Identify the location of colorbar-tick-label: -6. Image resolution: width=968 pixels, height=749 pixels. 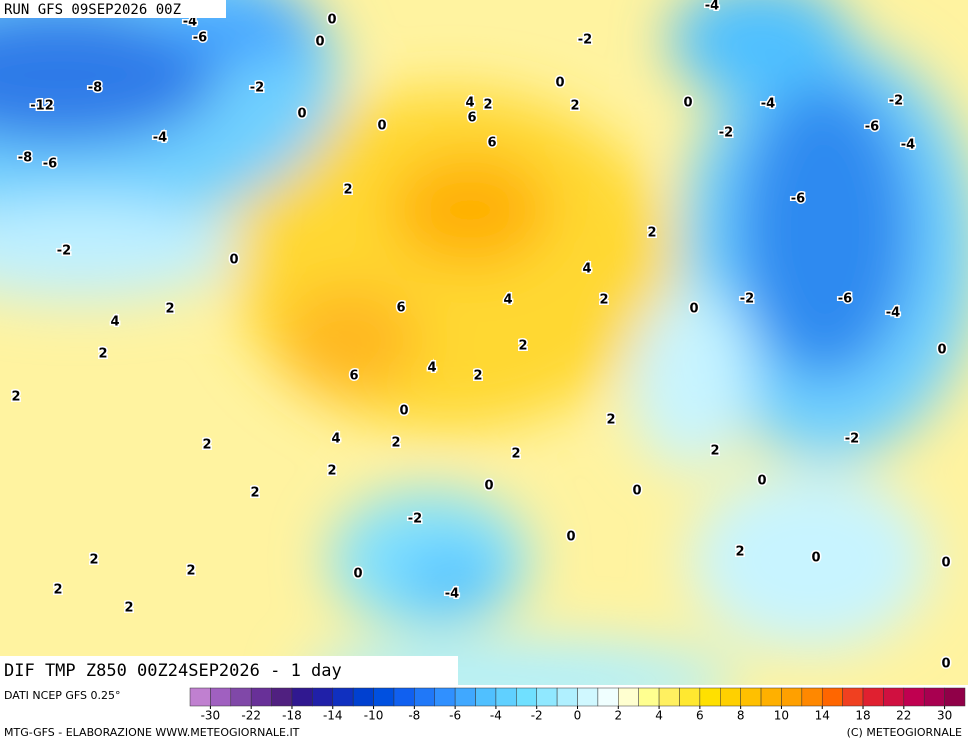
(455, 716).